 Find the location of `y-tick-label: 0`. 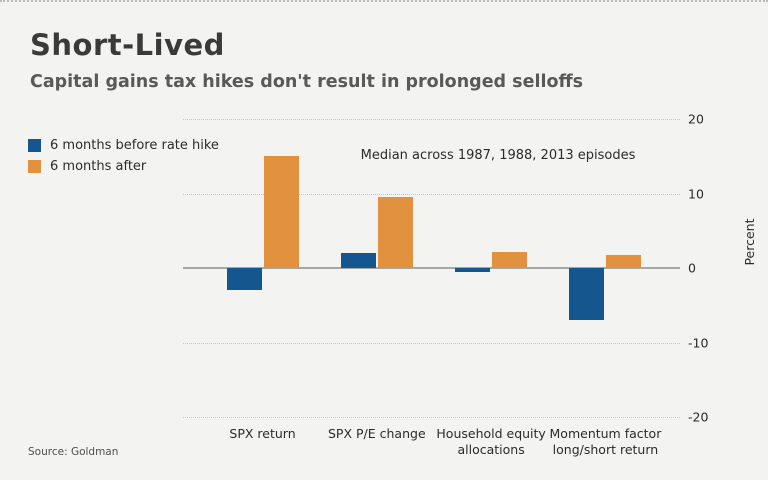

y-tick-label: 0 is located at coordinates (692, 268).